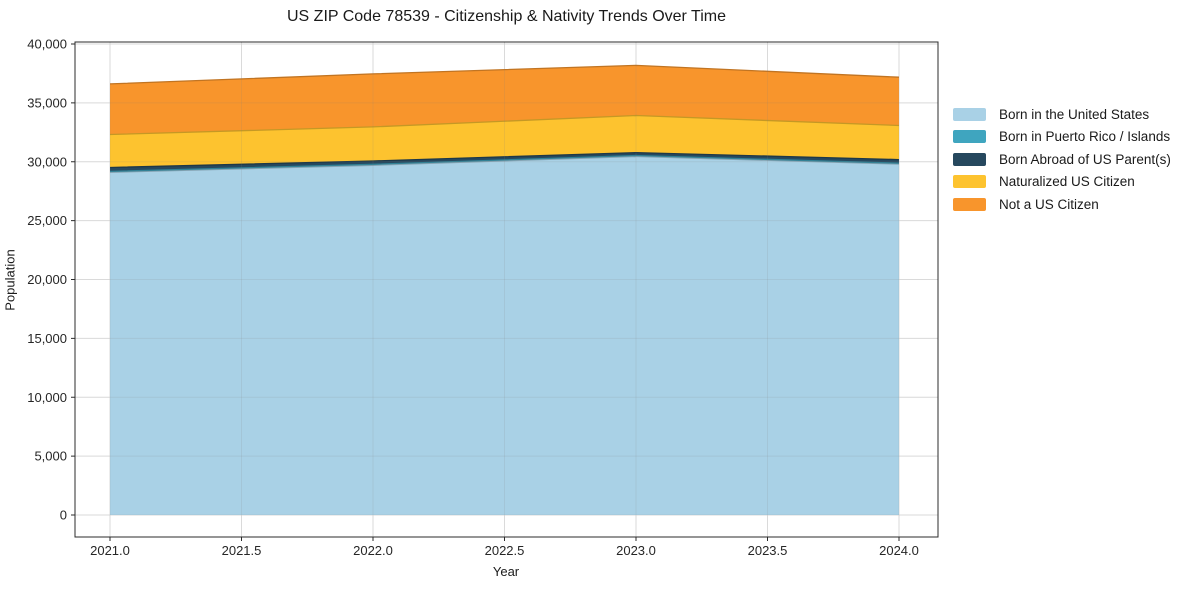 The width and height of the screenshot is (1189, 590). What do you see at coordinates (899, 550) in the screenshot?
I see `x-tick-label: 2024.0` at bounding box center [899, 550].